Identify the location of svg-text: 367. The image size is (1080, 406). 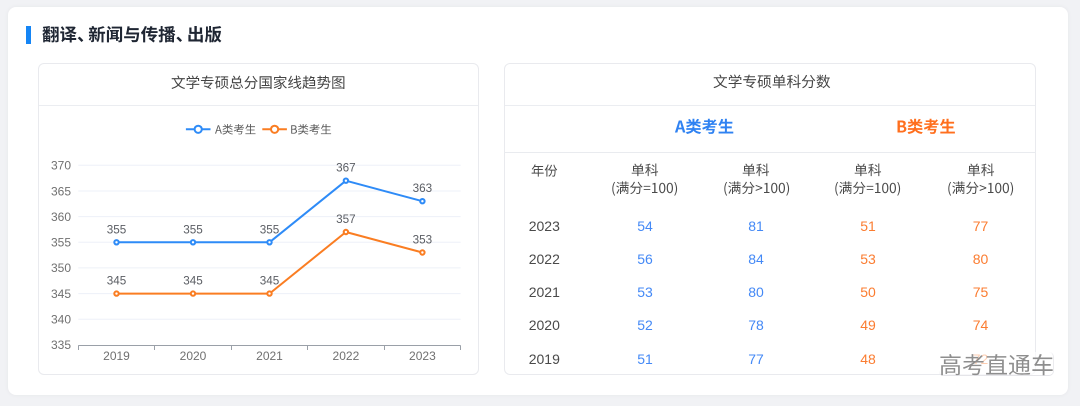
(346, 168).